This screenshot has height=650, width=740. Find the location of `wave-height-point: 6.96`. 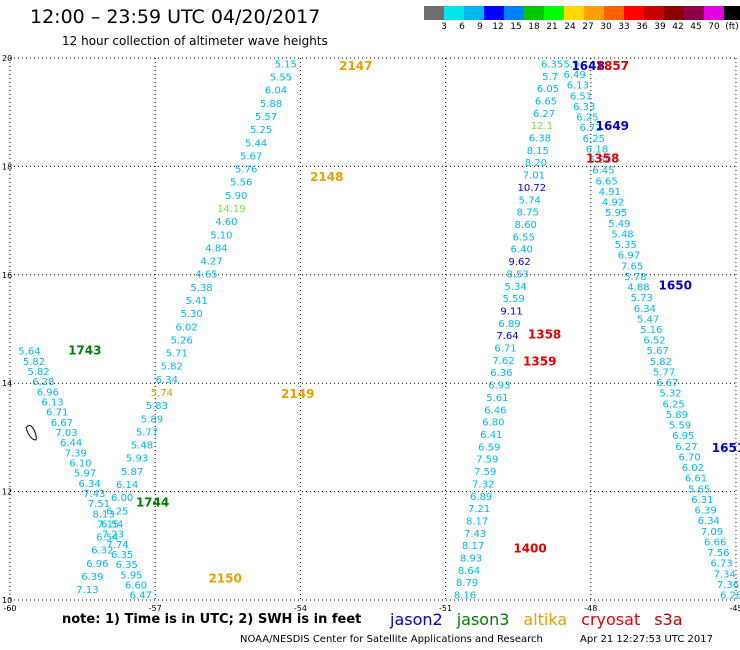

wave-height-point: 6.96 is located at coordinates (97, 564).